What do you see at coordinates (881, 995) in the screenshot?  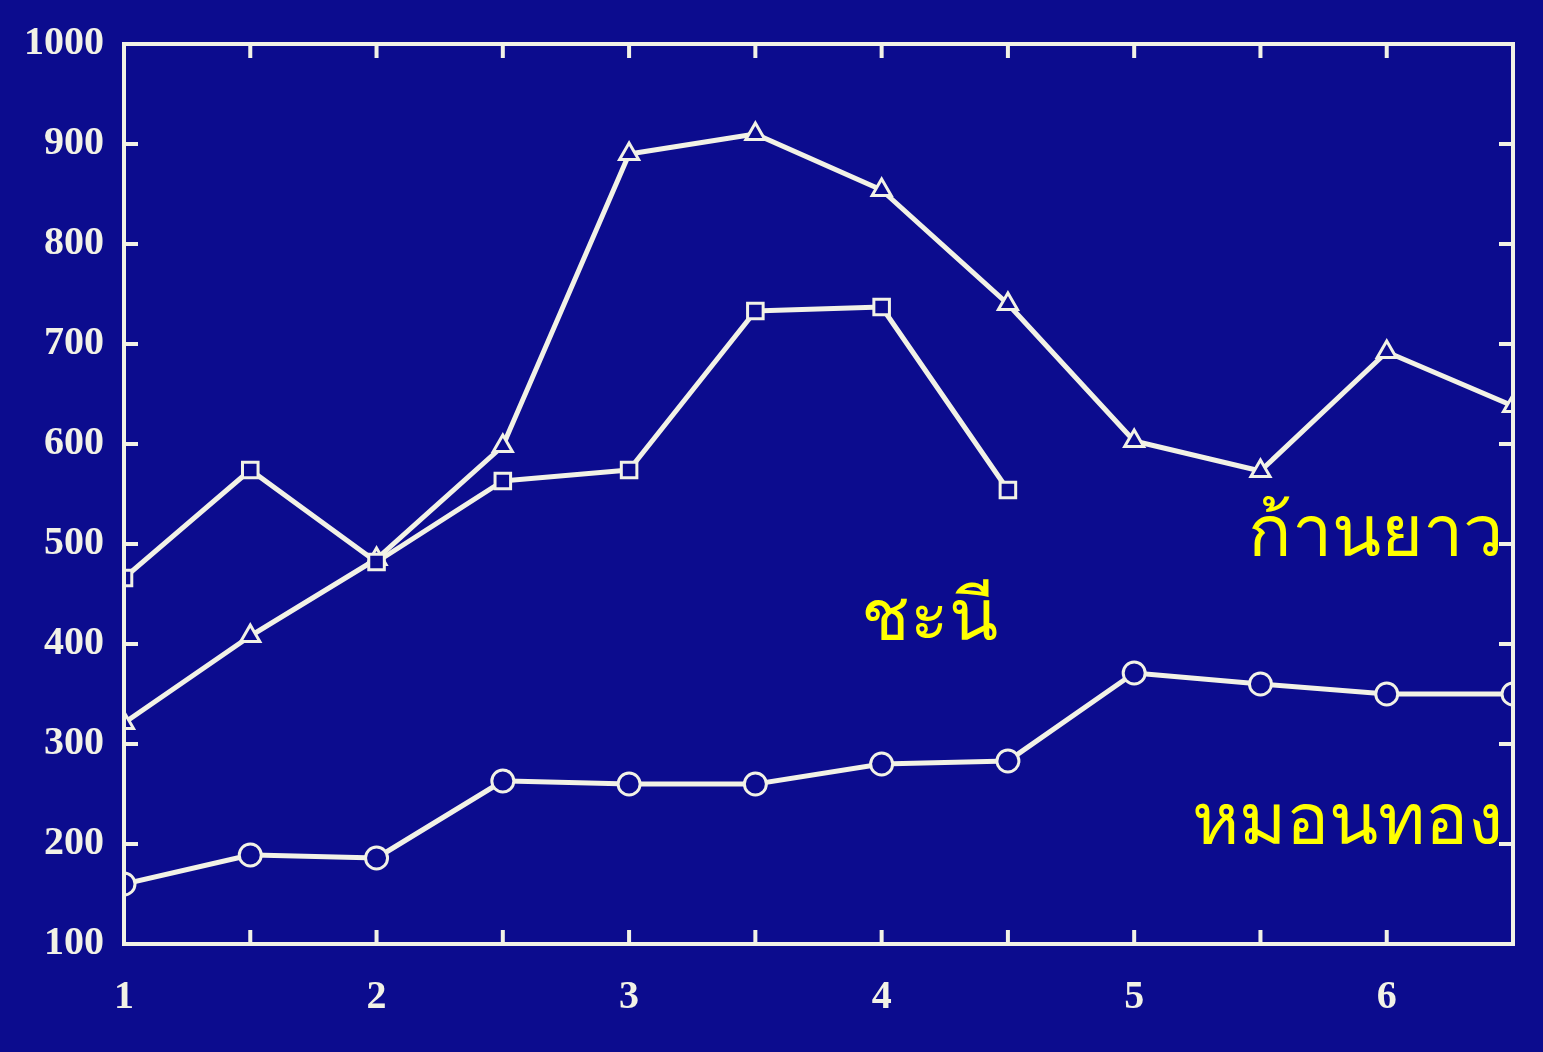 I see `x-tick-label: 4` at bounding box center [881, 995].